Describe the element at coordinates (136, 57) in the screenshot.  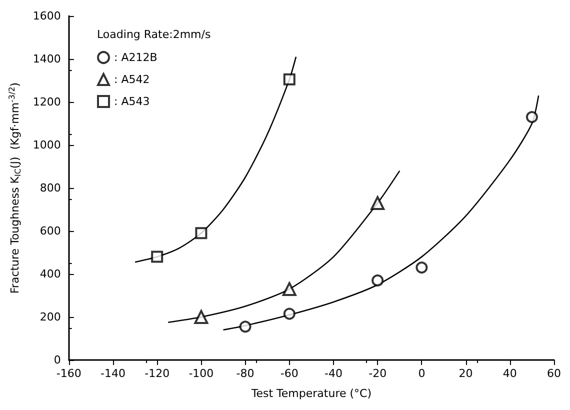
I see `legend-label: : A212B` at that location.